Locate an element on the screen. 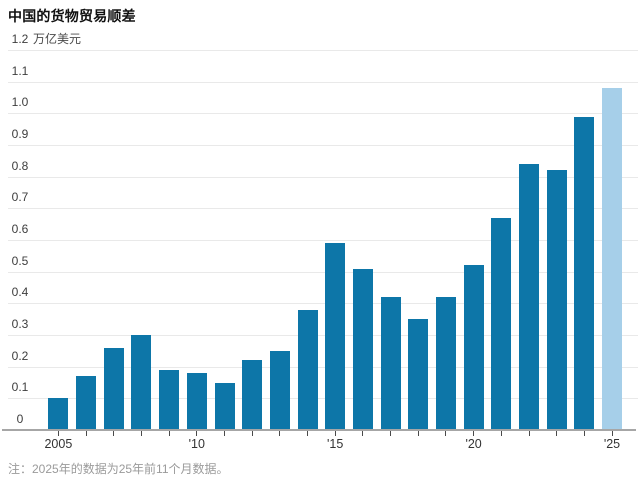 This screenshot has height=483, width=642. bar-2006 is located at coordinates (86, 402).